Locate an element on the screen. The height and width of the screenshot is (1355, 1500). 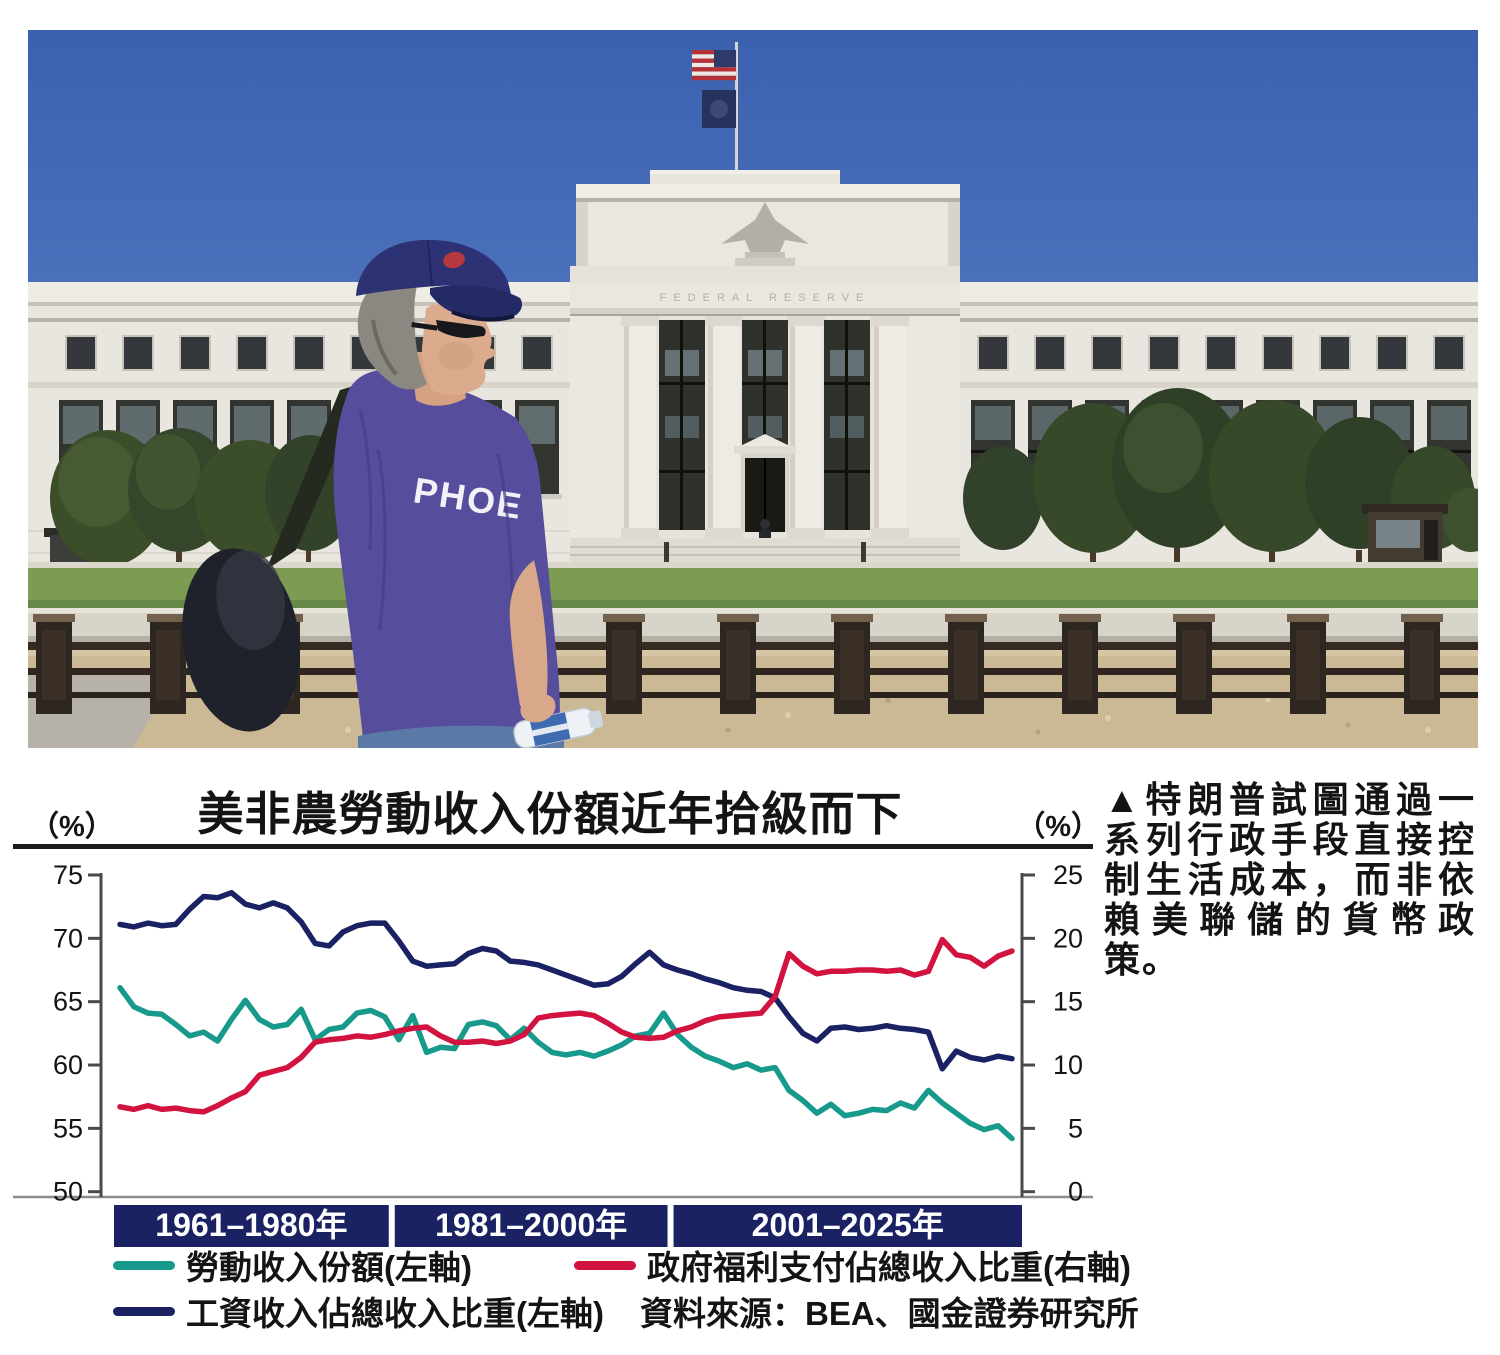
curb is located at coordinates (753, 566).